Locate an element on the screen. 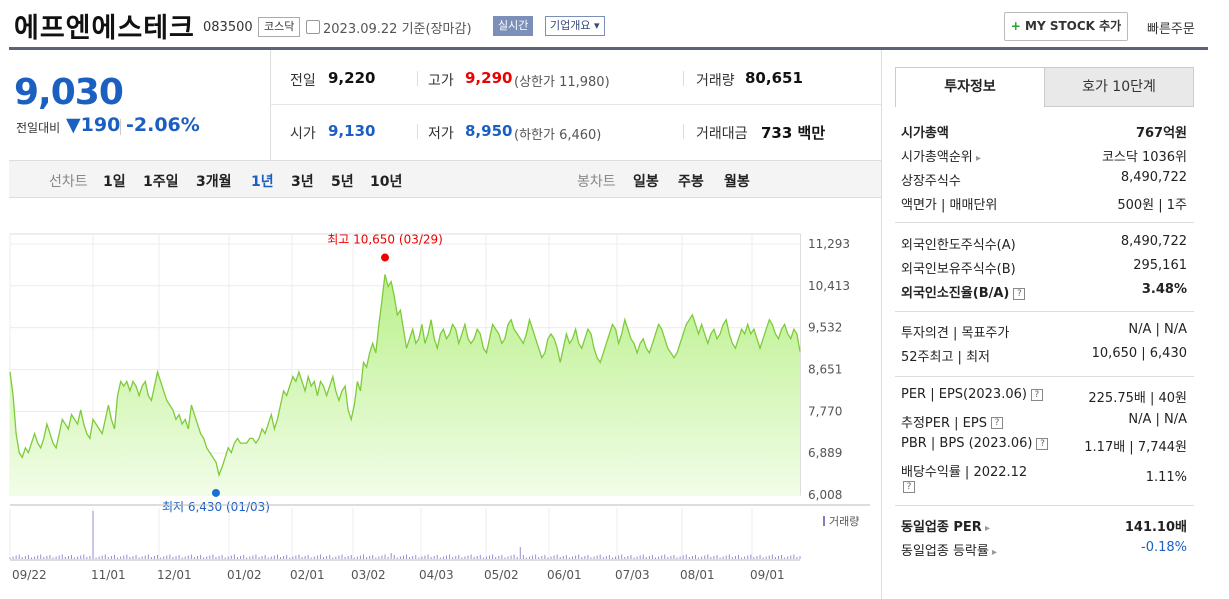 The width and height of the screenshot is (1229, 599). info-label-text: 외국인보유주식수(B) is located at coordinates (958, 269).